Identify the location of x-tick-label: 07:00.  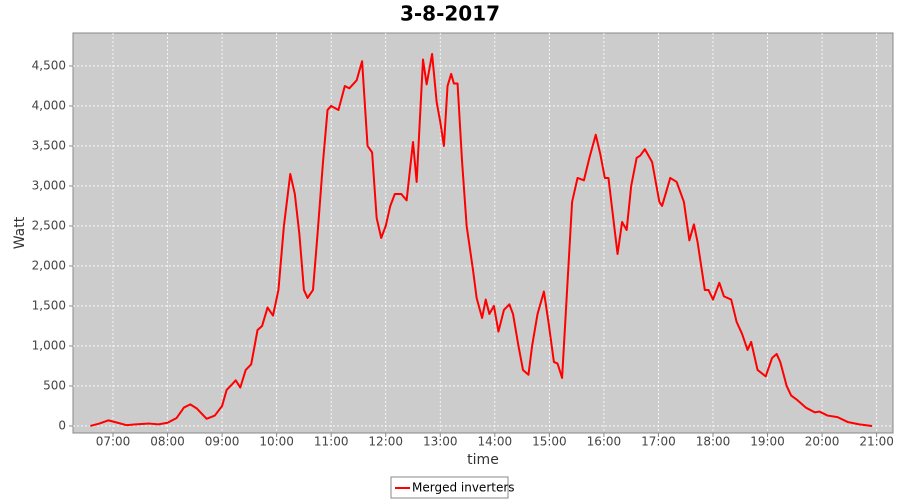
(113, 442).